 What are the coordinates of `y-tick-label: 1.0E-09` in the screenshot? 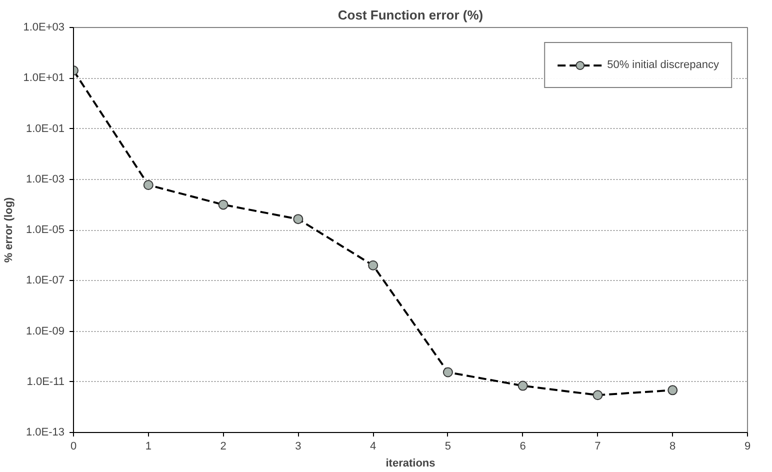 It's located at (45, 331).